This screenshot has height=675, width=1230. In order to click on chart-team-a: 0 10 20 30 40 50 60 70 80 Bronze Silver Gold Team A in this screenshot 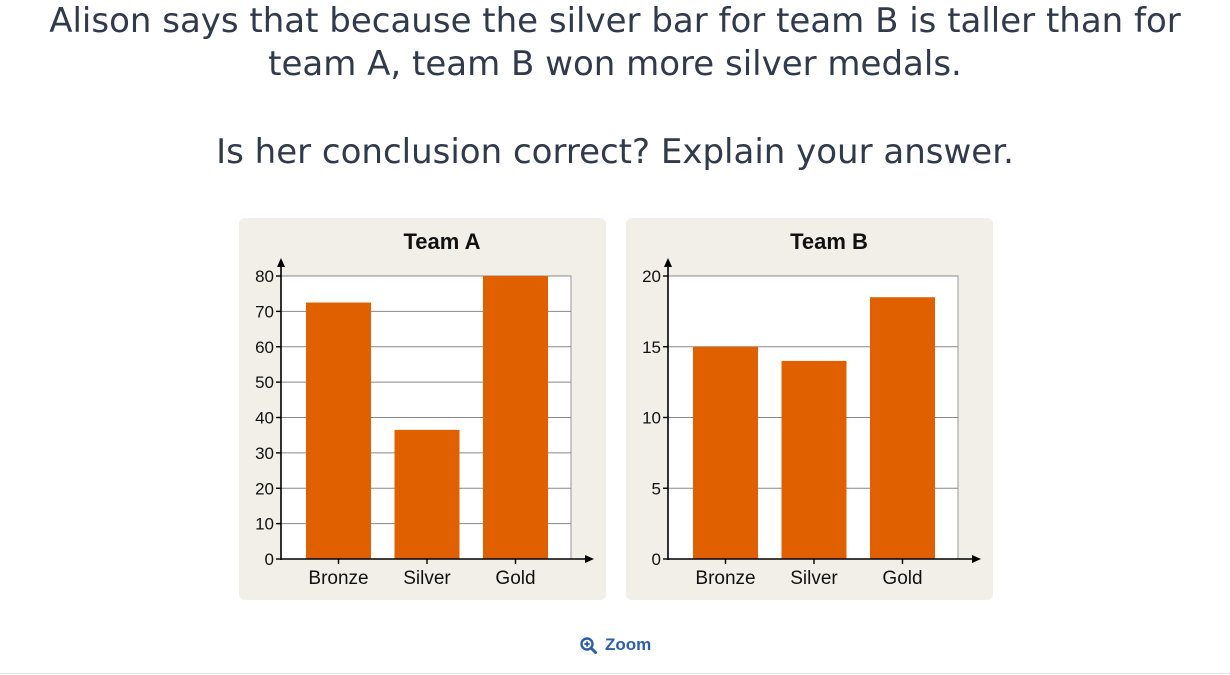, I will do `click(424, 409)`.